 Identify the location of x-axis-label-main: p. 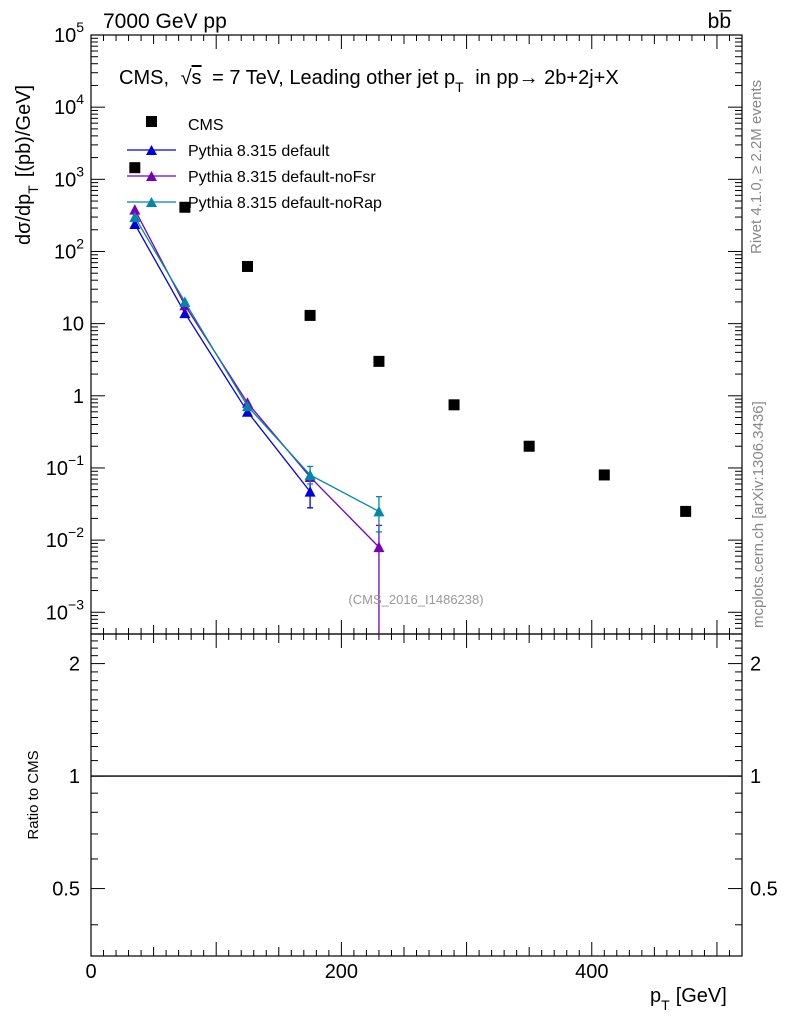
(655, 996).